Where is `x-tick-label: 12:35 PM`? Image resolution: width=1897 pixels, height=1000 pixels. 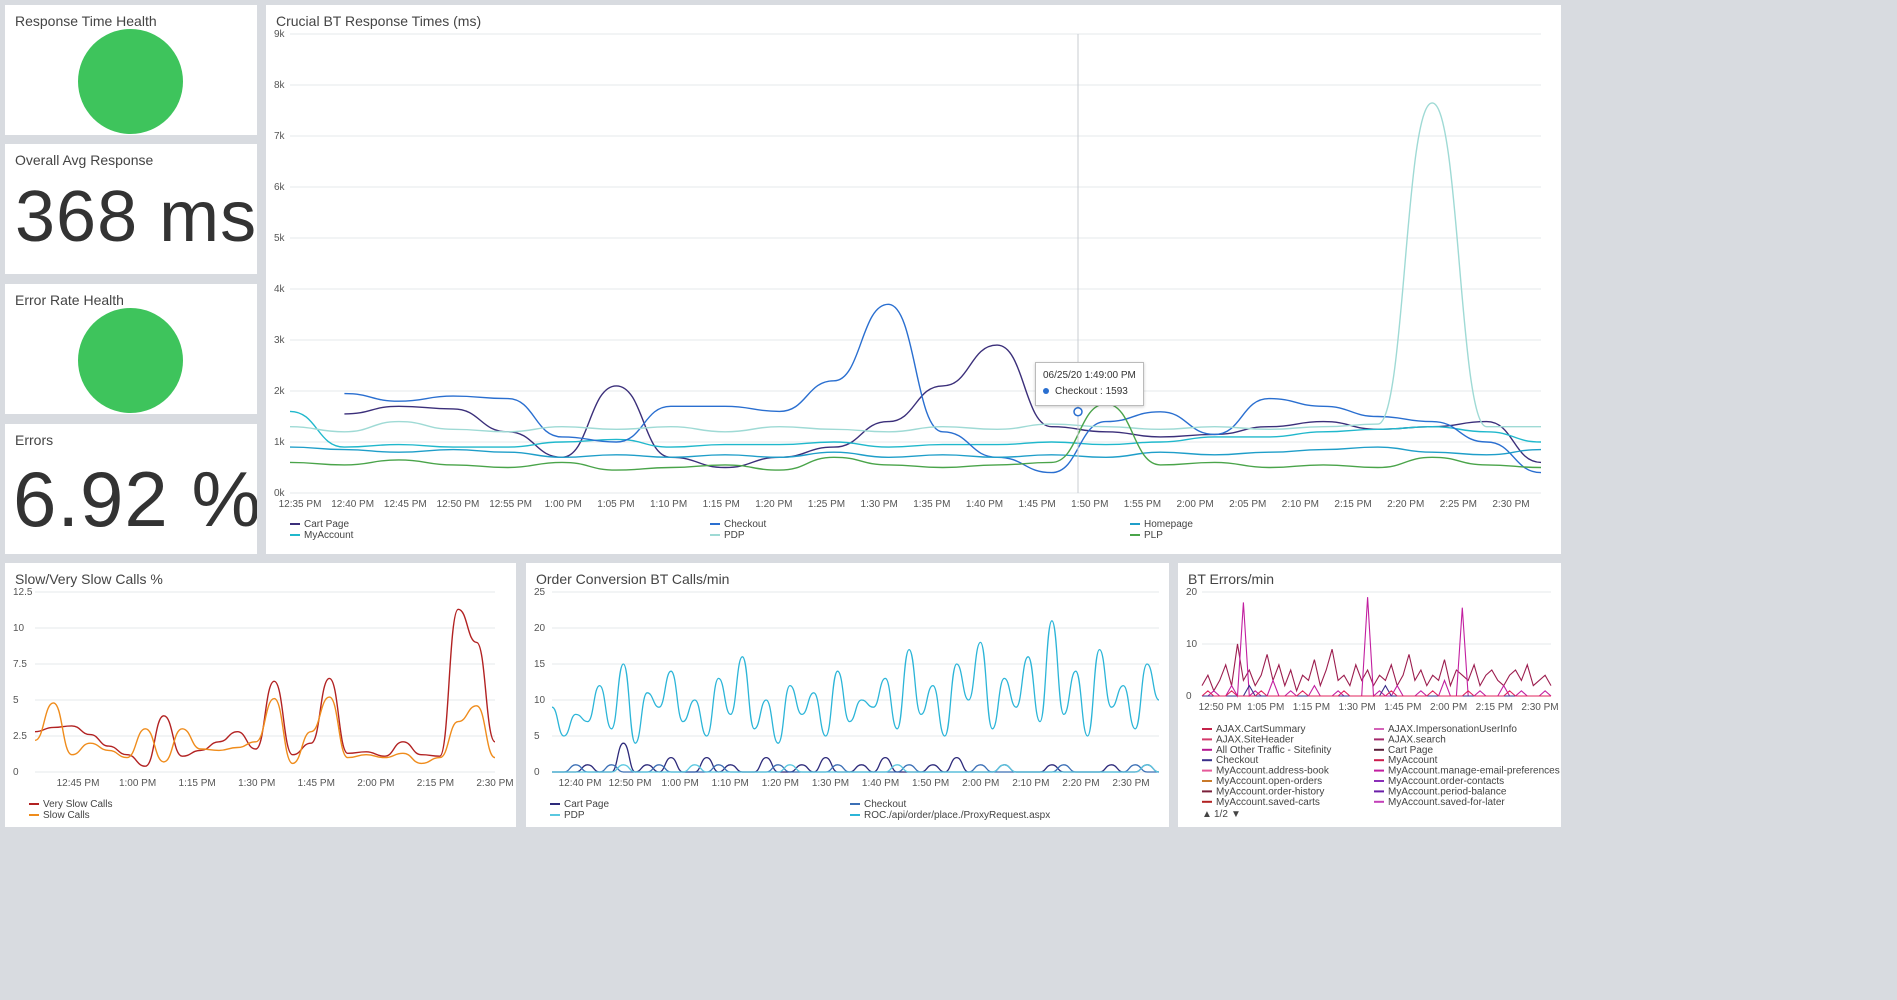
x-tick-label: 12:35 PM is located at coordinates (300, 504).